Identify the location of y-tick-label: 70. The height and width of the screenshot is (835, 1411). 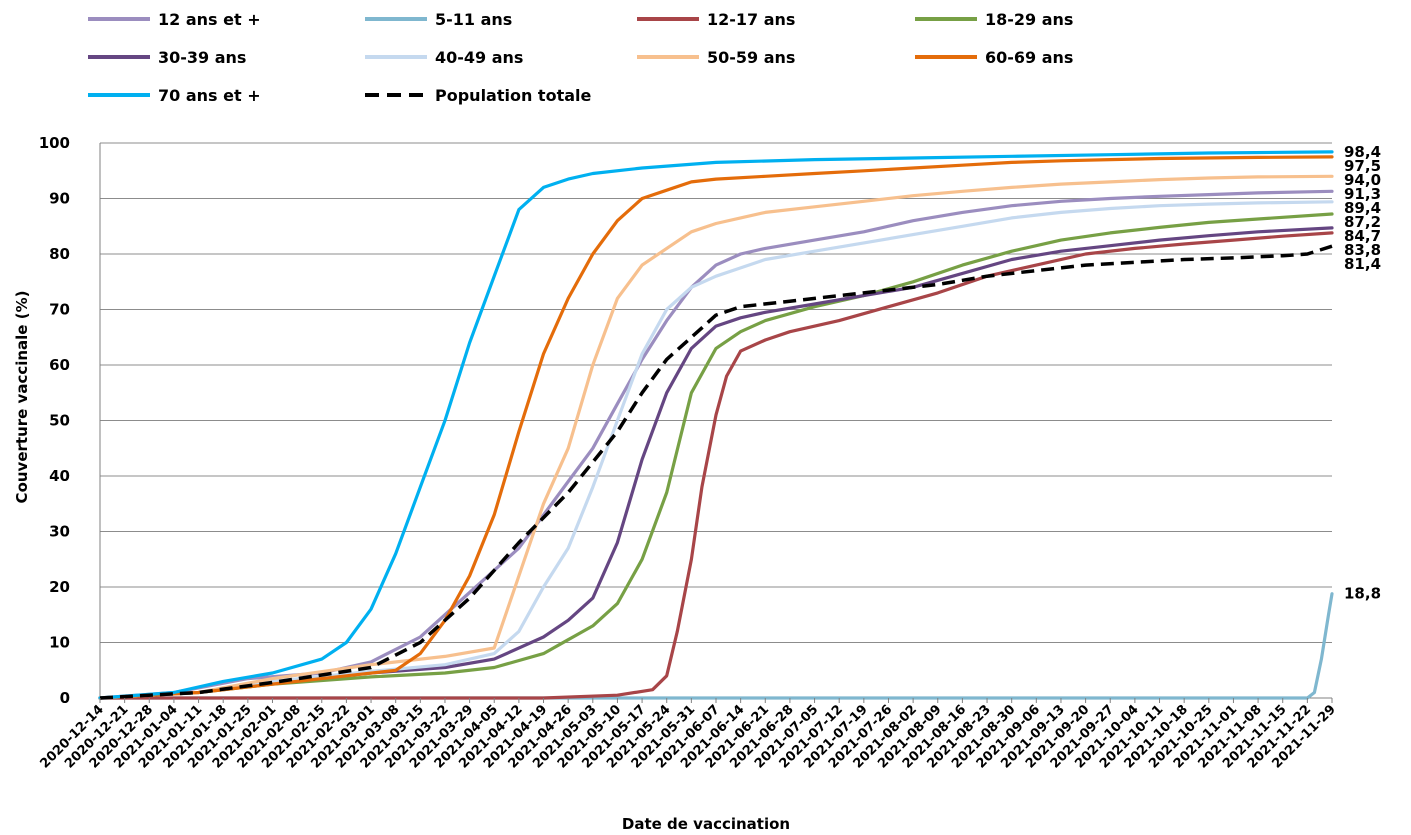
(59, 310).